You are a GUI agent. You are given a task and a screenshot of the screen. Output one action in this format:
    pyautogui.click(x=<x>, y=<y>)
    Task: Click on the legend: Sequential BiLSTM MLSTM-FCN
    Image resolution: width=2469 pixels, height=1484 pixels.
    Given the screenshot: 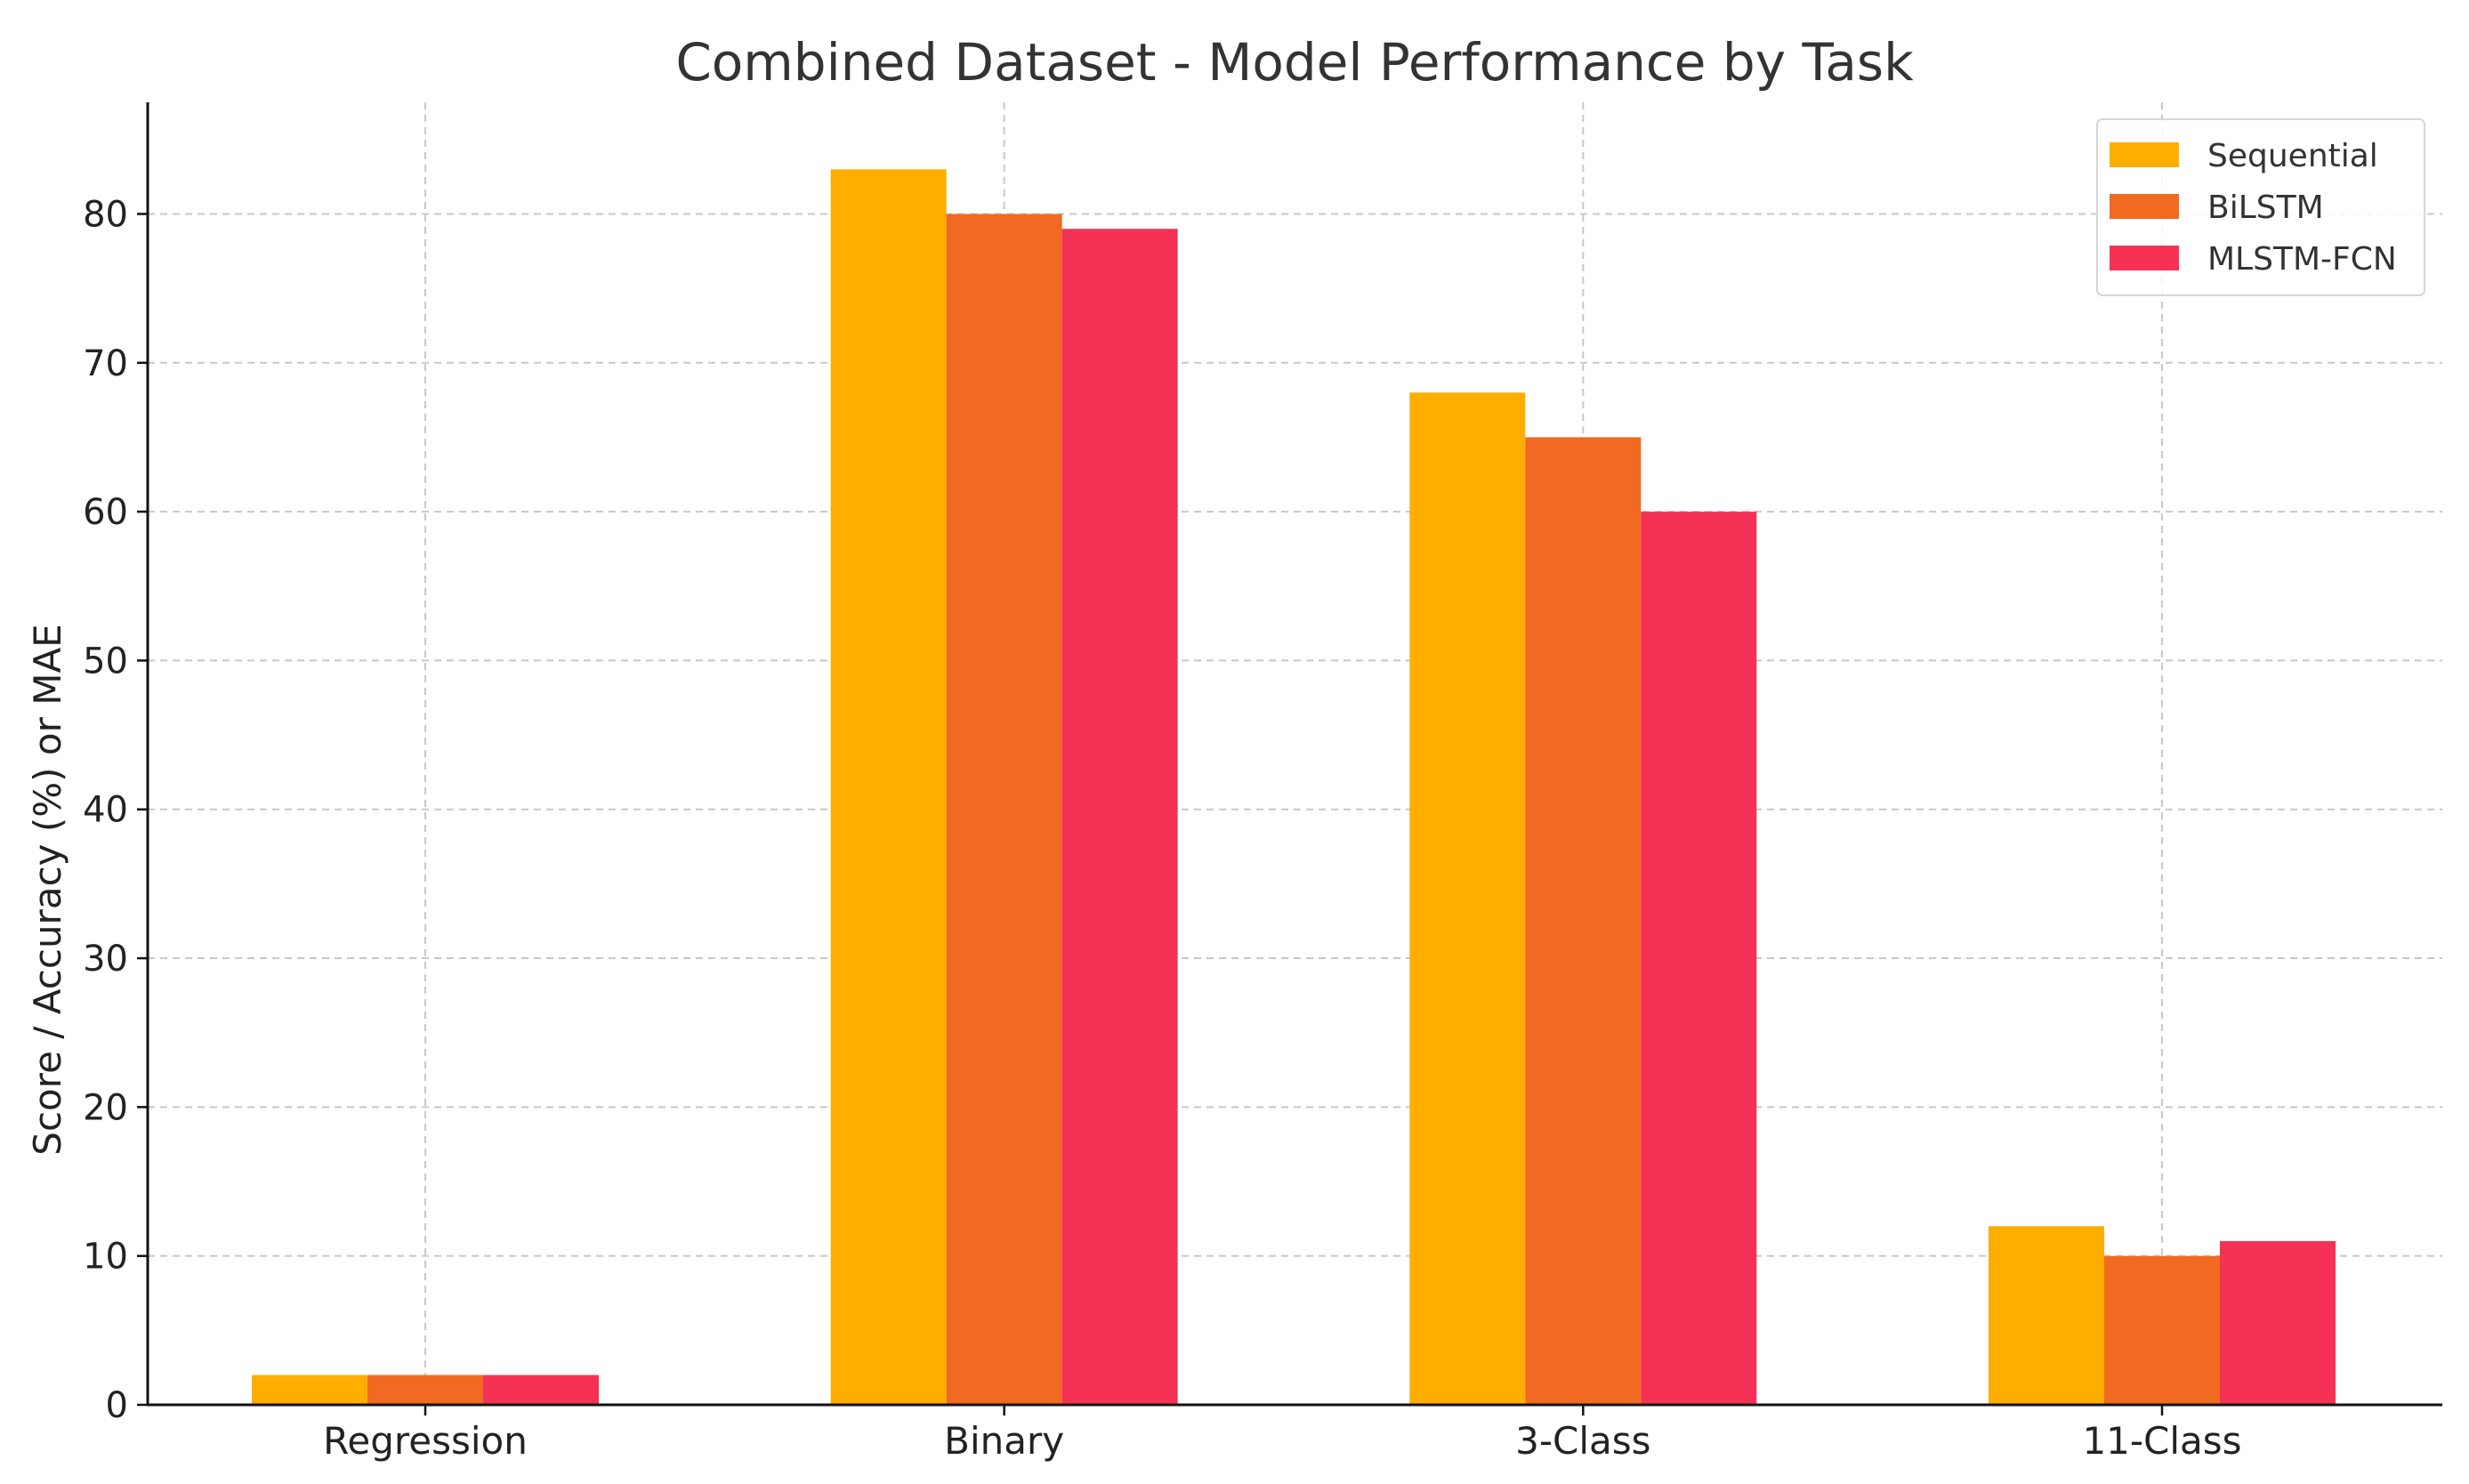 What is the action you would take?
    pyautogui.click(x=2260, y=207)
    